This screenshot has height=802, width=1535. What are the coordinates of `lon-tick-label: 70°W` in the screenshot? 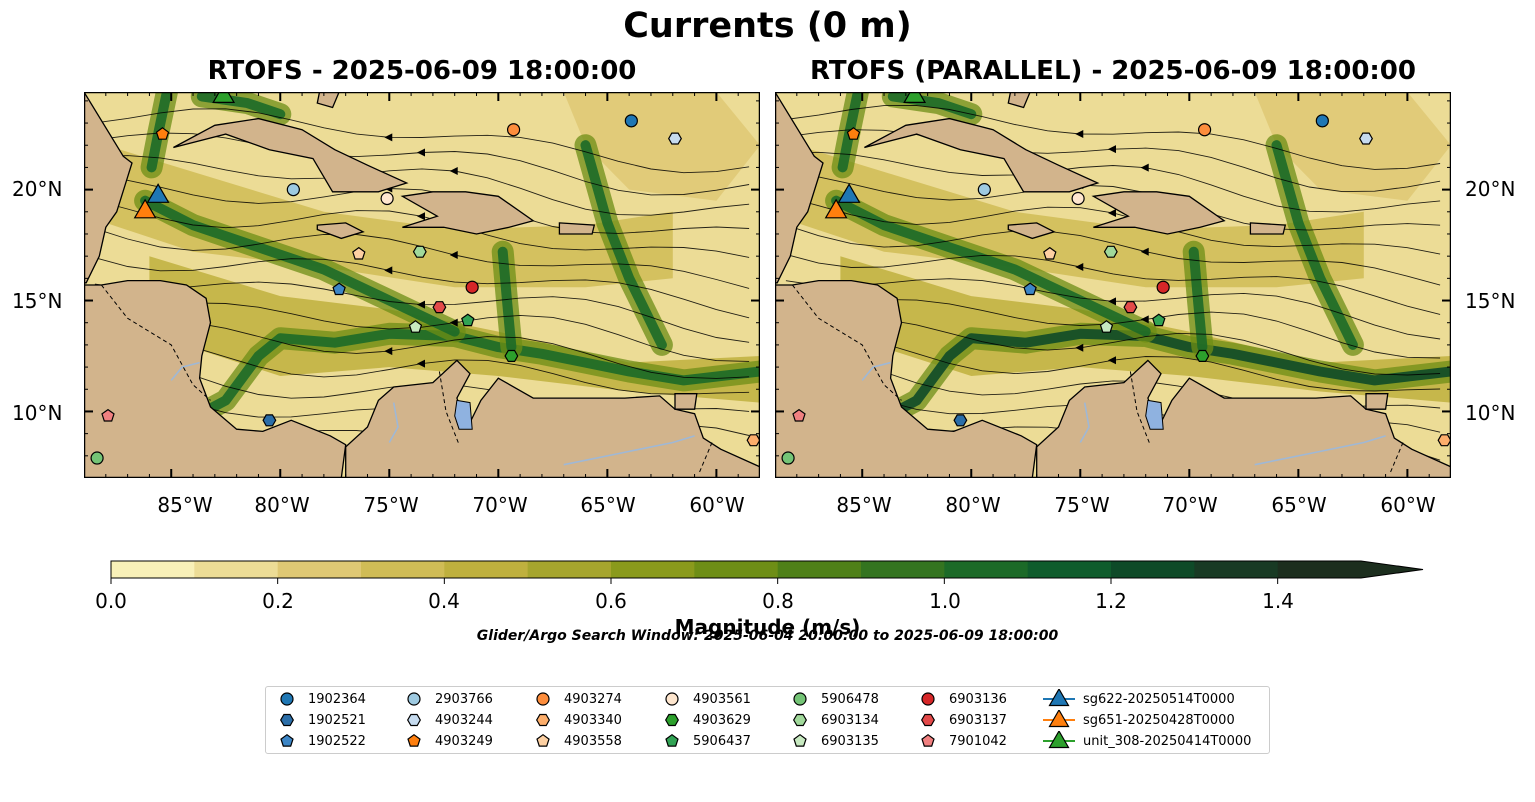 It's located at (1190, 505).